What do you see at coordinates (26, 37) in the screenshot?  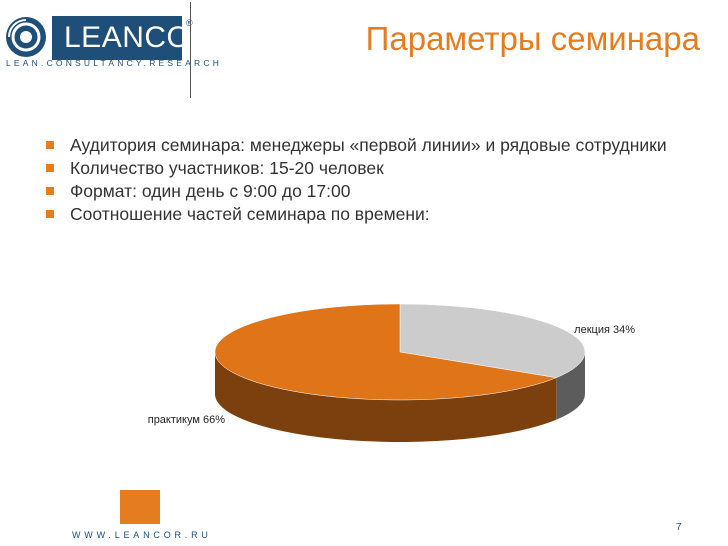 I see `logo-mark-icon` at bounding box center [26, 37].